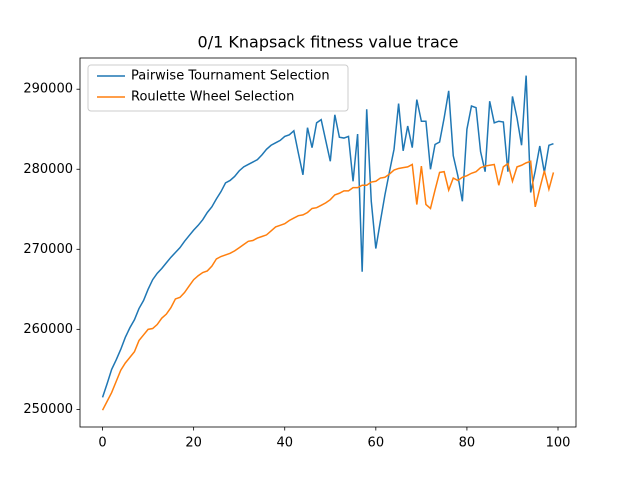 This screenshot has height=480, width=640. Describe the element at coordinates (193, 443) in the screenshot. I see `x-tick-label: 20` at that location.